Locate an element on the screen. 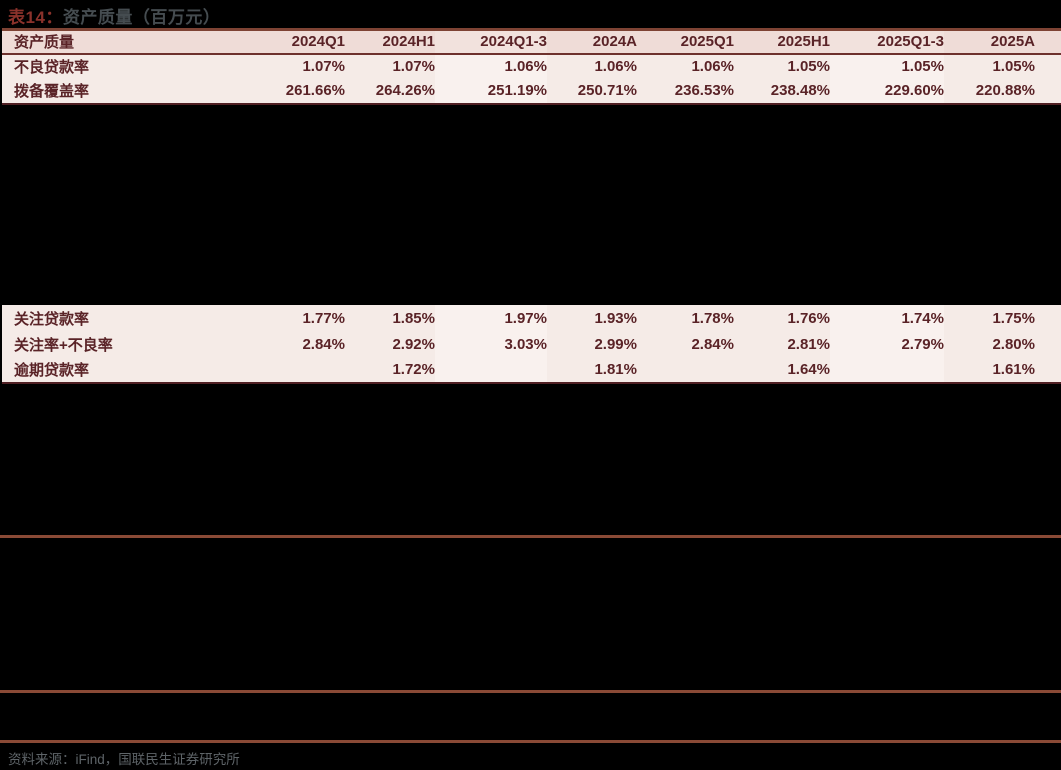  table-title: 表14：资产质量（百万元） is located at coordinates (114, 15).